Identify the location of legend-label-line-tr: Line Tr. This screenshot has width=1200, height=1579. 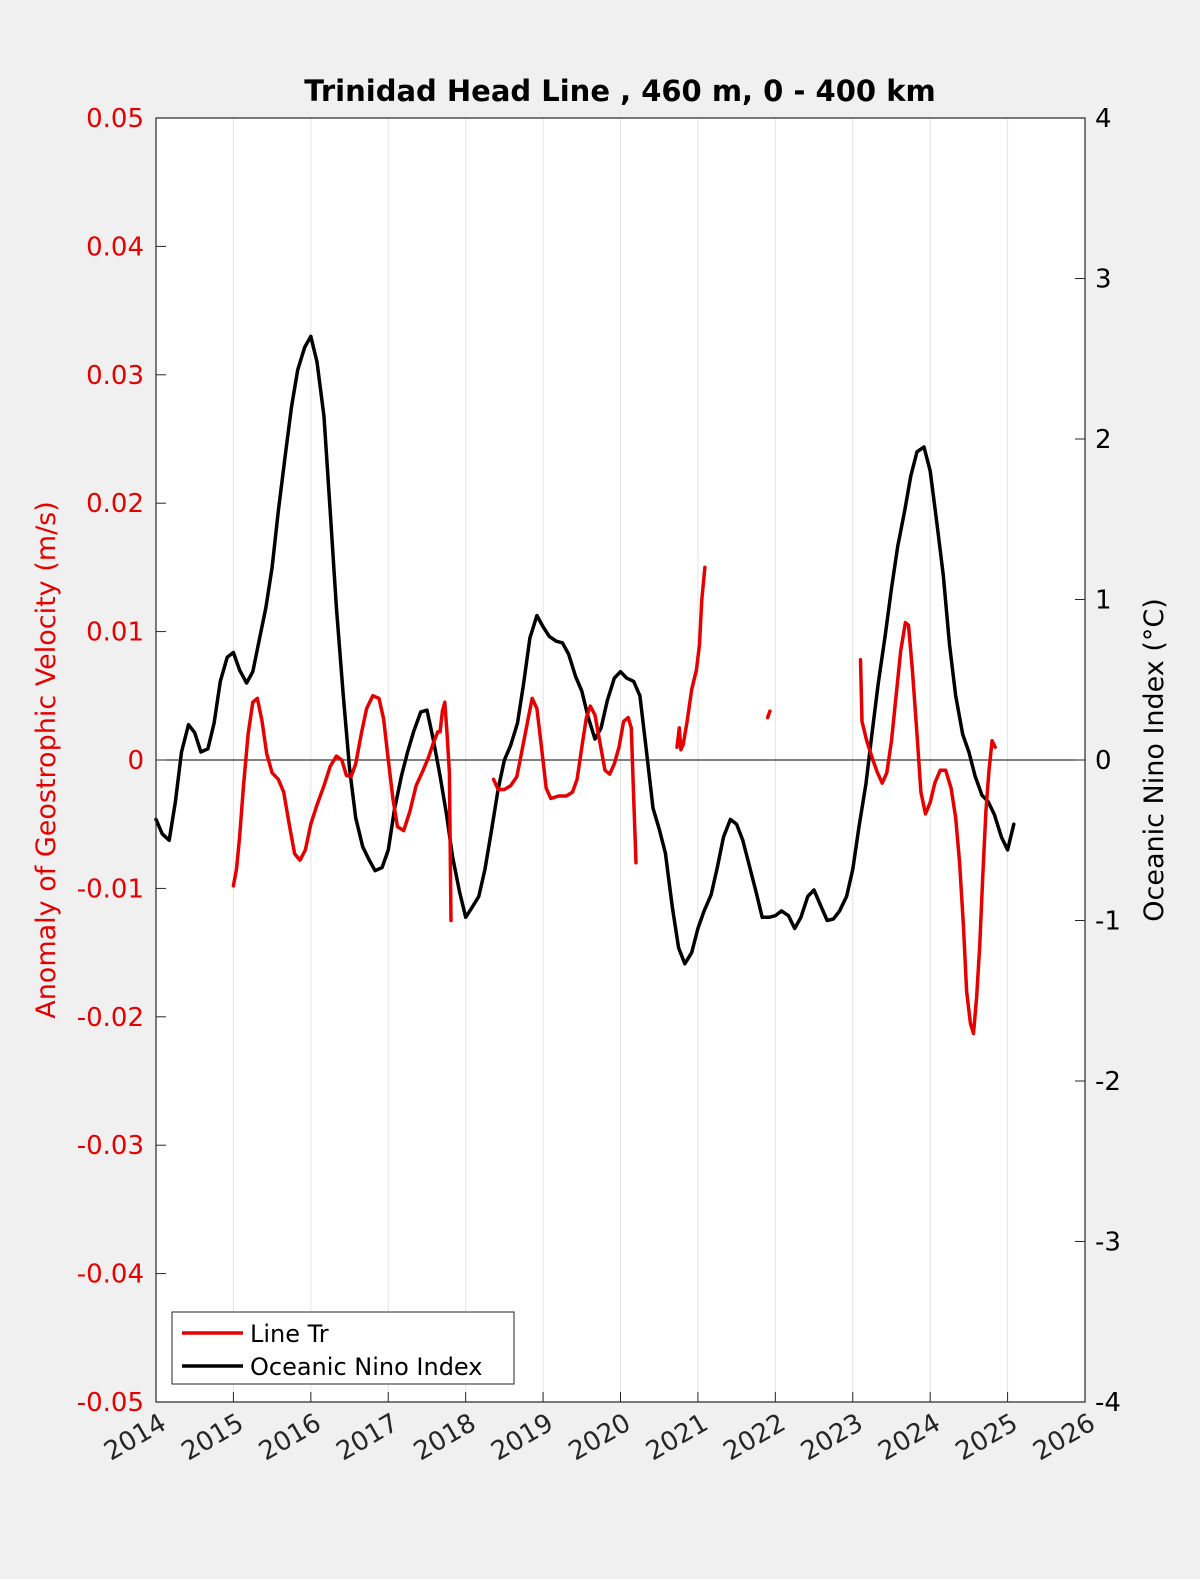
(289, 1334).